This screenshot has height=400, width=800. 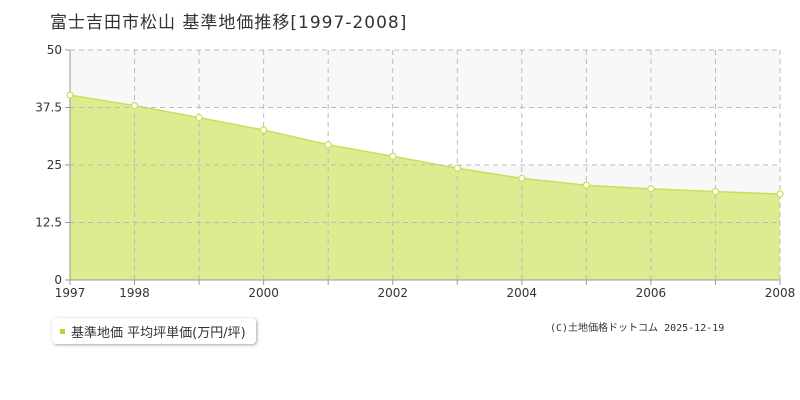 What do you see at coordinates (70, 293) in the screenshot?
I see `x-tick-label: 1997` at bounding box center [70, 293].